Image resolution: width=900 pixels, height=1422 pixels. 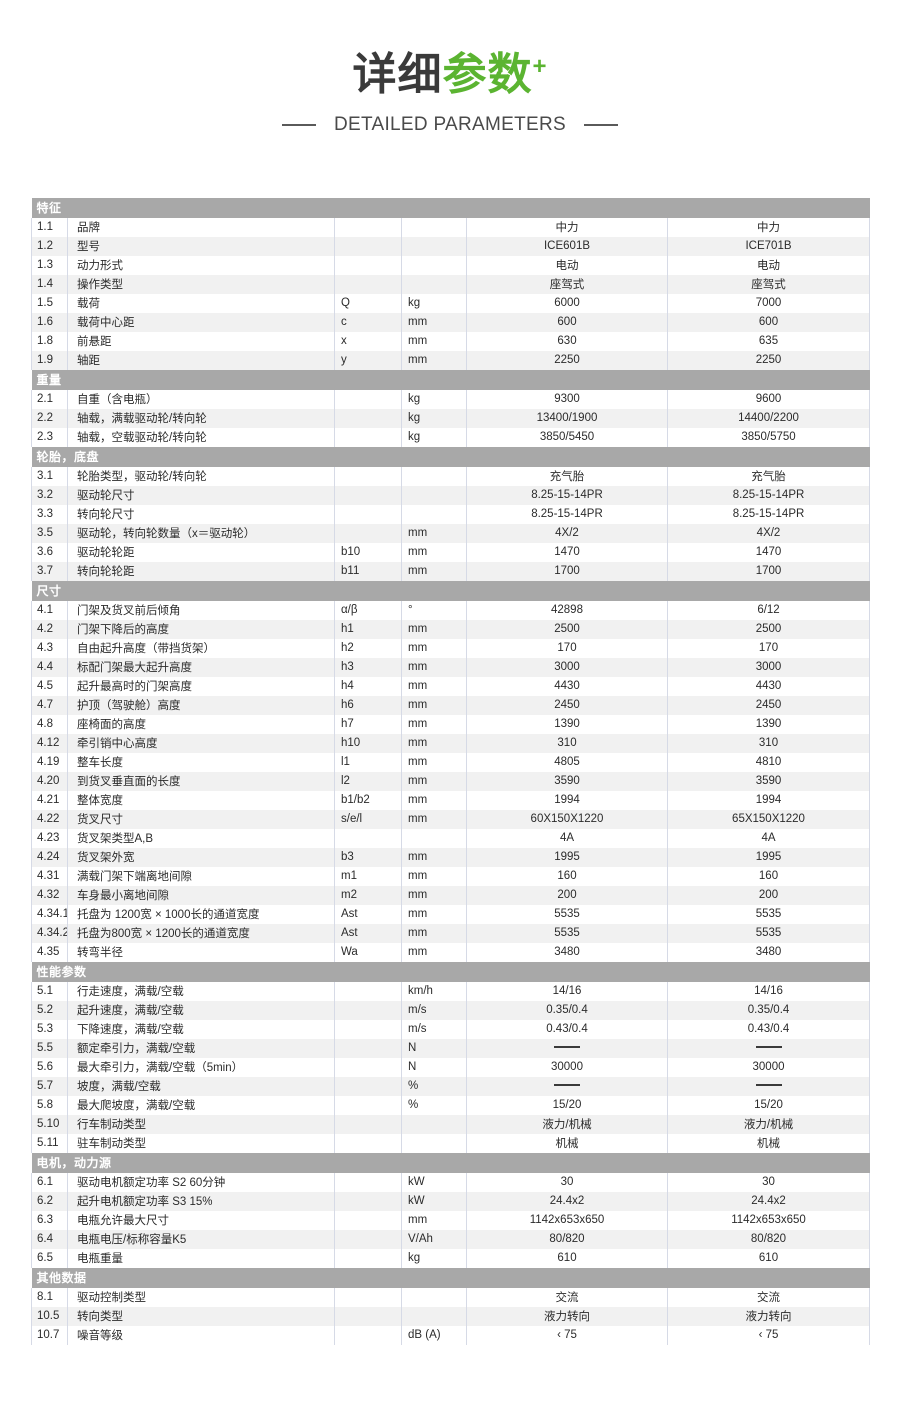 I want to click on row-value-1: 160, so click(x=567, y=877).